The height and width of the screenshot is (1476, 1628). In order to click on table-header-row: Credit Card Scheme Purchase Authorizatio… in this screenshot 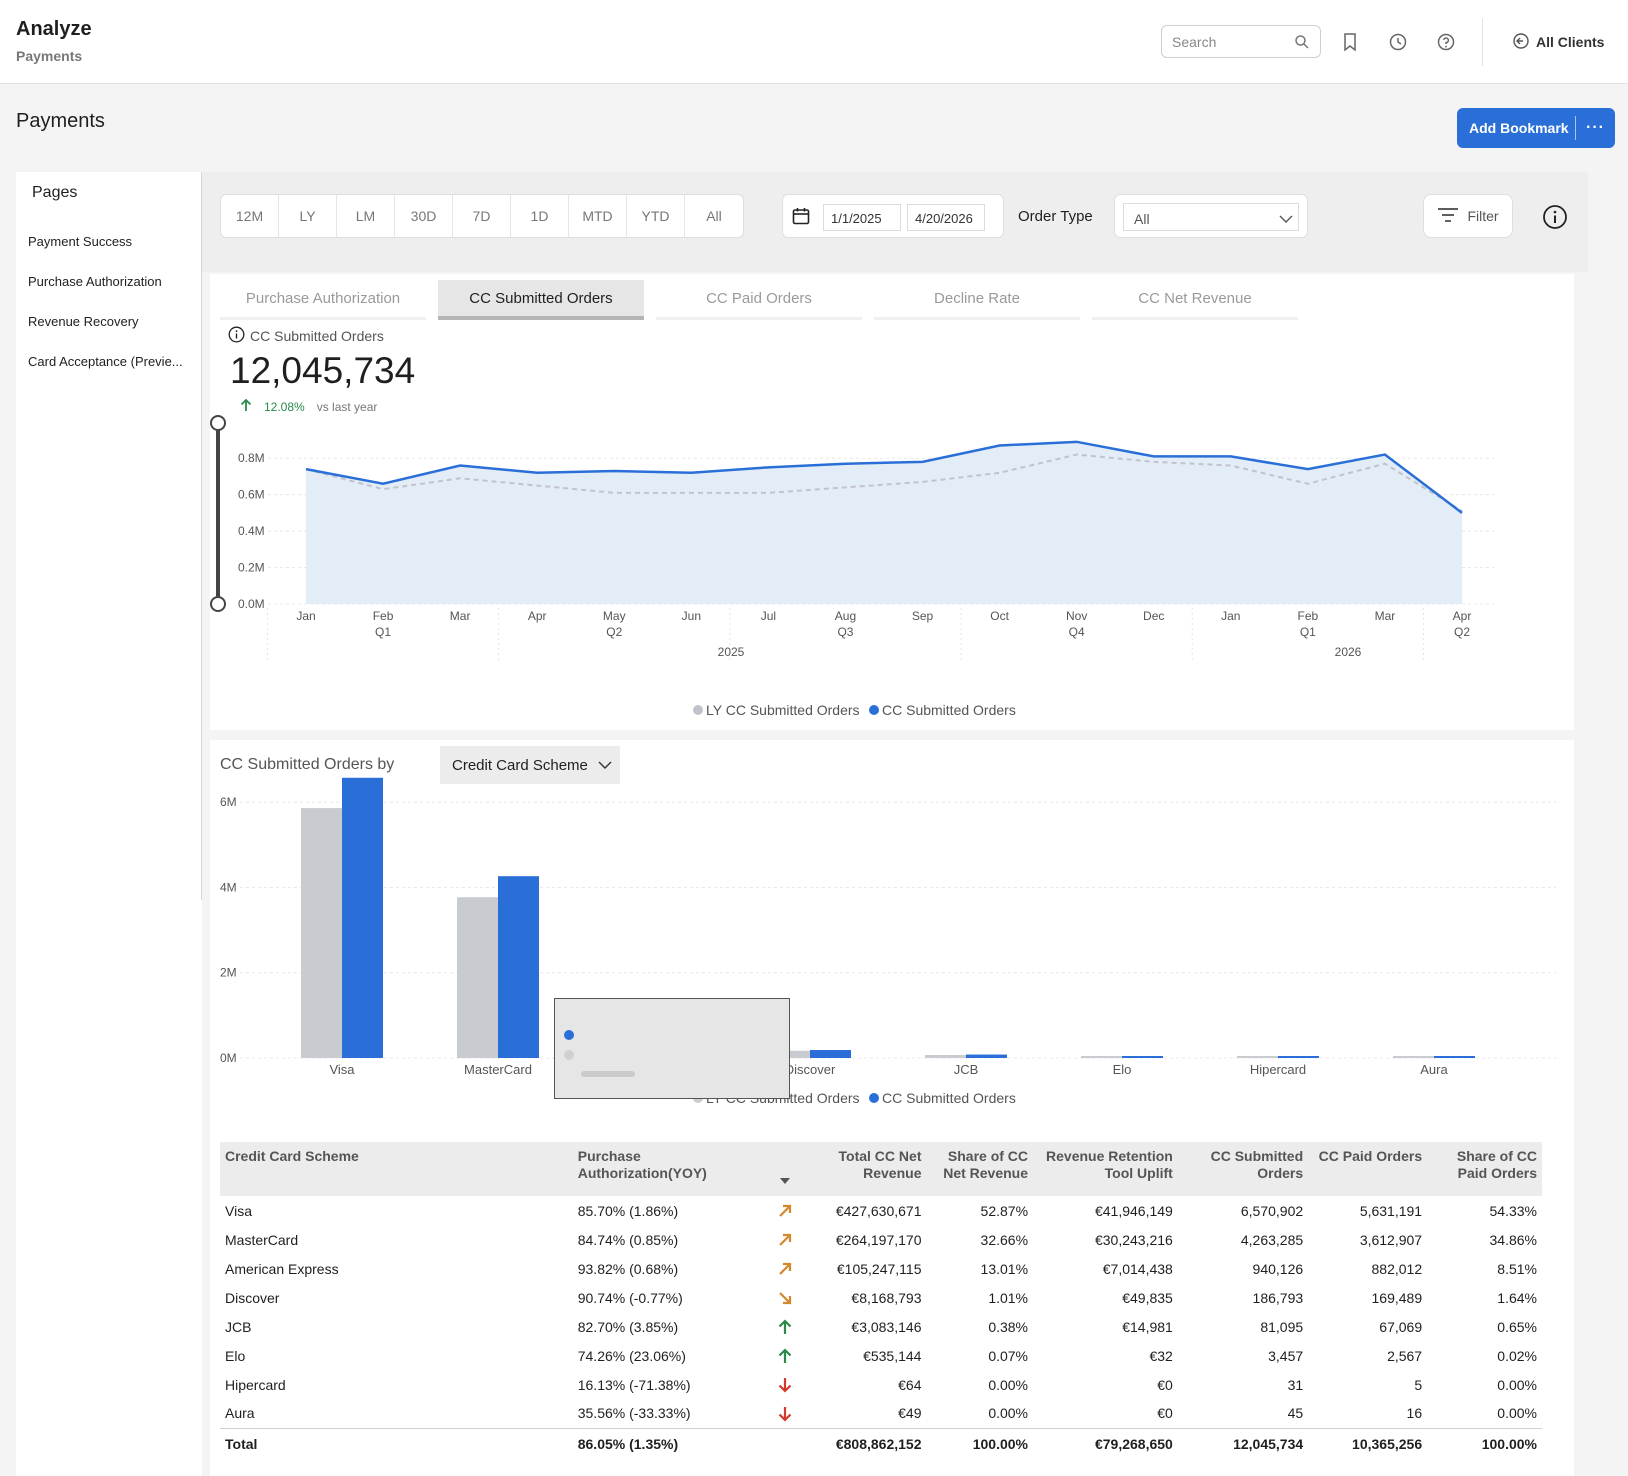, I will do `click(881, 1169)`.